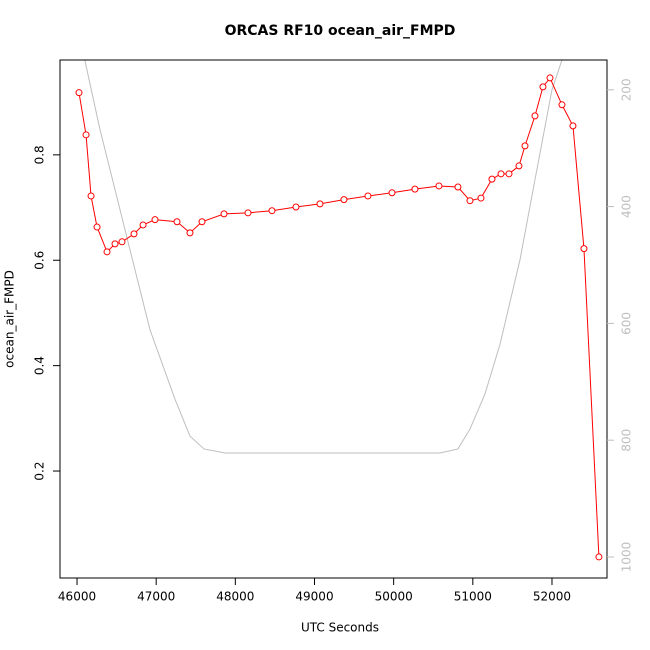 This screenshot has width=650, height=650. Describe the element at coordinates (627, 440) in the screenshot. I see `y2-tick-label: 800` at that location.